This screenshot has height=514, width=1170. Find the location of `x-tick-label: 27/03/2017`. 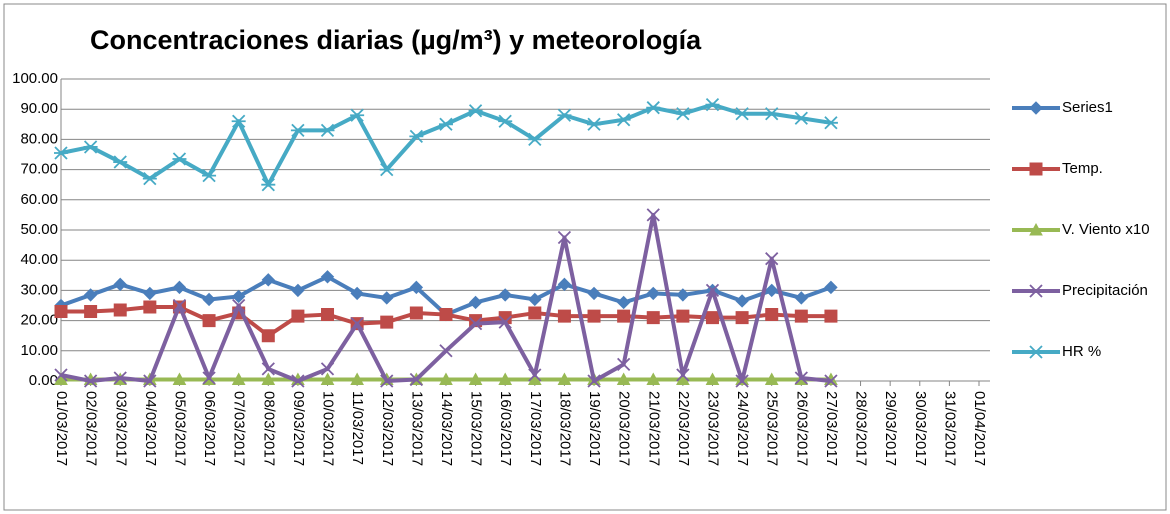

x-tick-label: 27/03/2017 is located at coordinates (831, 428).